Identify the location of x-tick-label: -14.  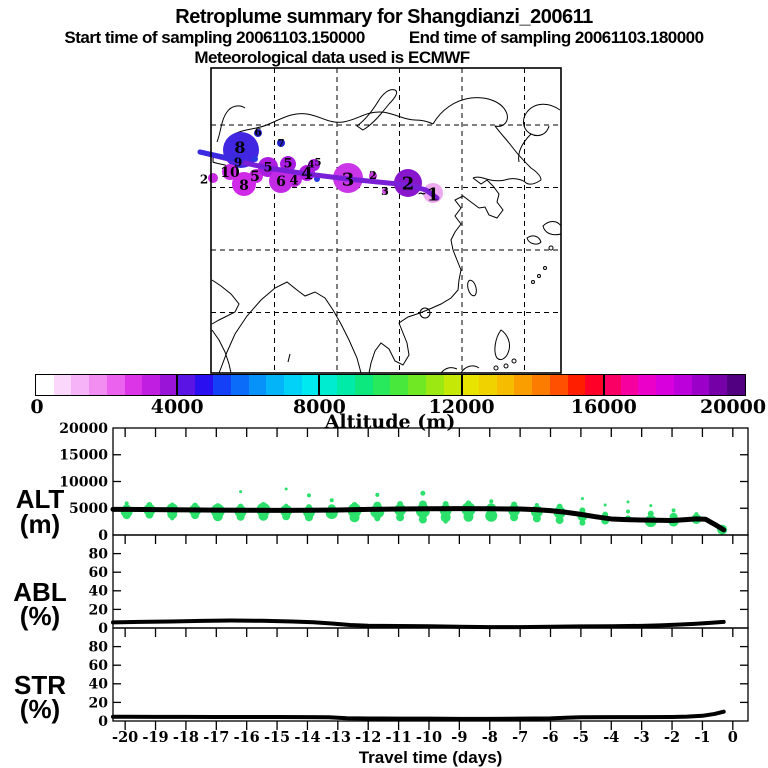
(307, 737).